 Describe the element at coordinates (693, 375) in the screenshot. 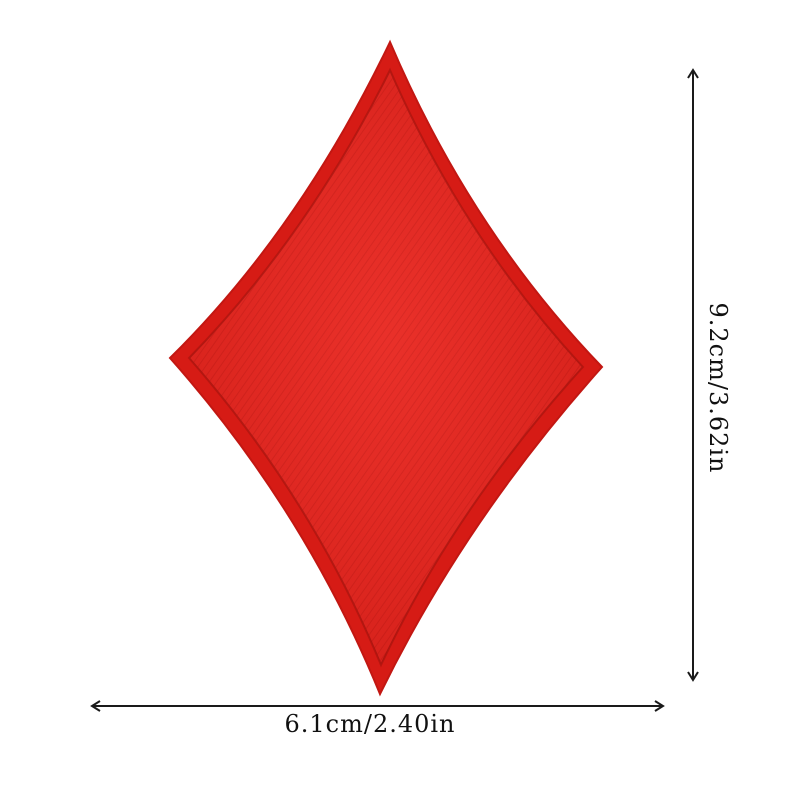

I see `height-arrow` at that location.